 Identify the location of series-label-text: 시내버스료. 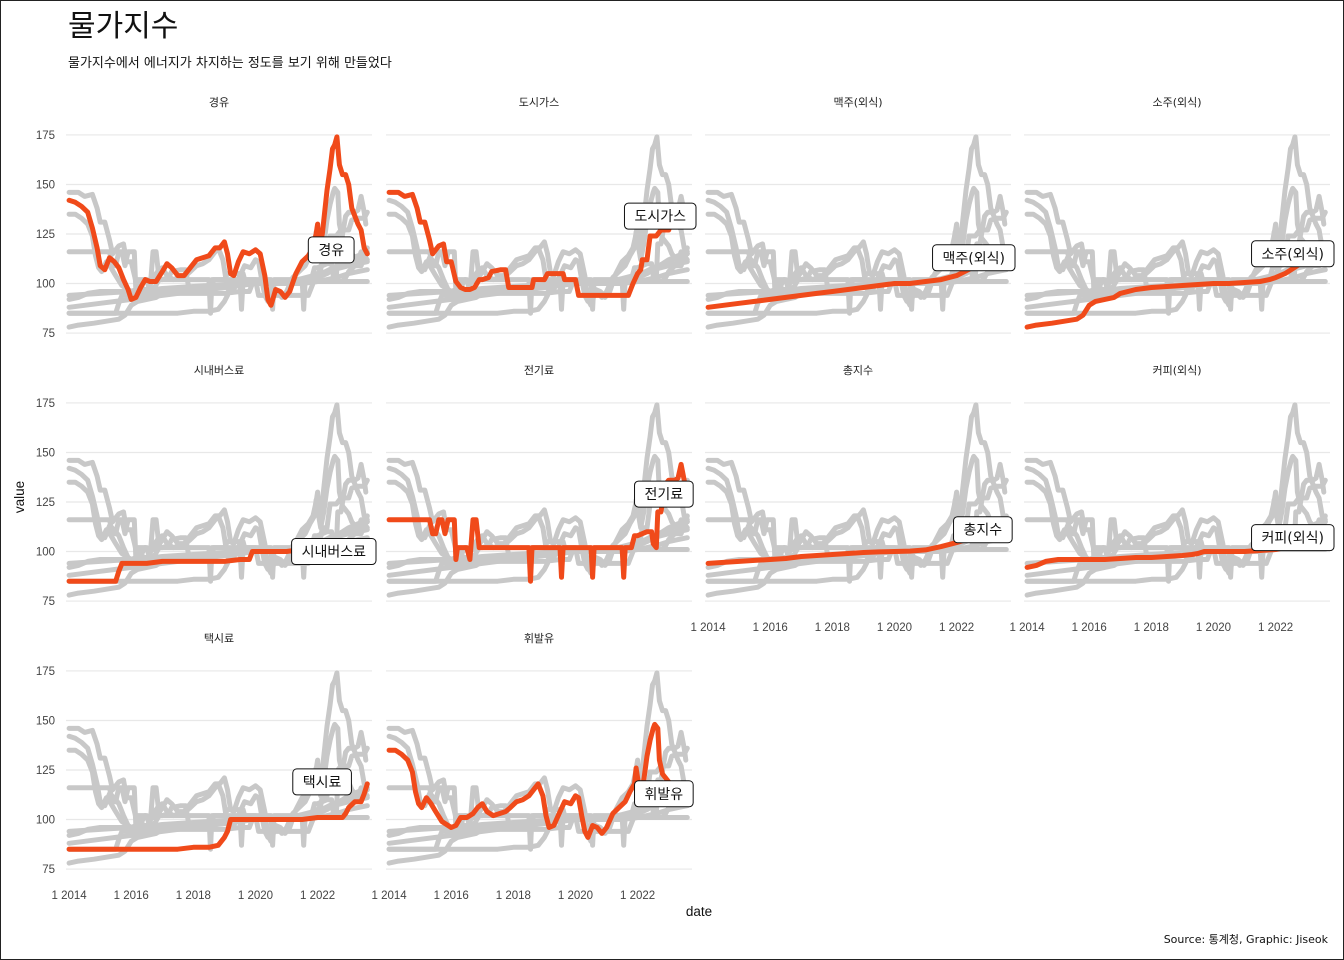
(334, 553).